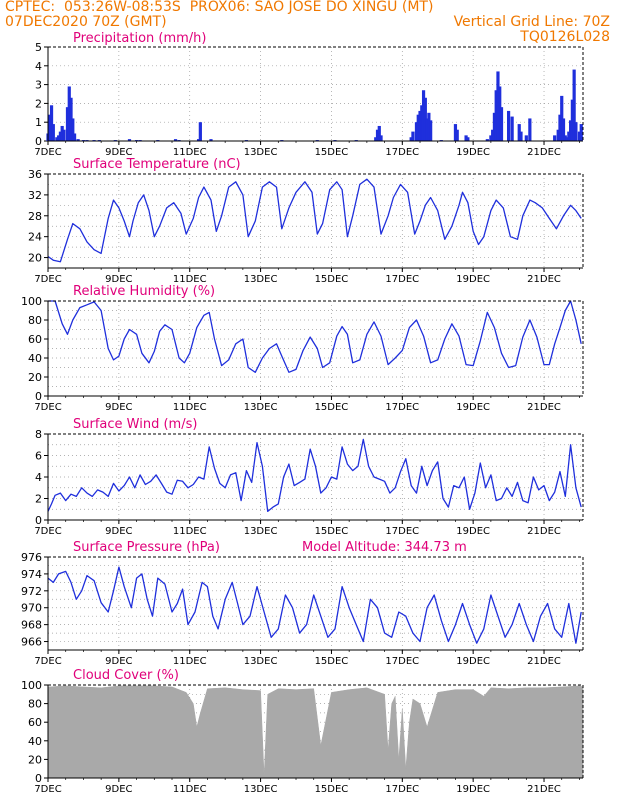  I want to click on cloud-area, so click(315, 732).